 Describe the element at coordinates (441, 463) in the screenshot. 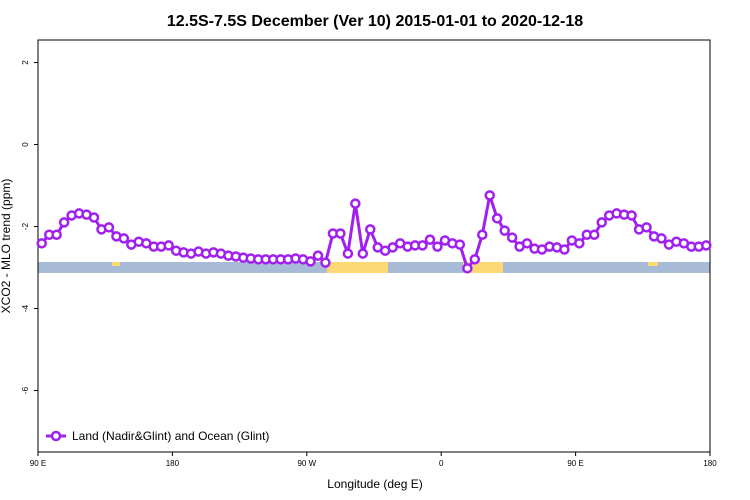

I see `x-tick-label: 0` at that location.